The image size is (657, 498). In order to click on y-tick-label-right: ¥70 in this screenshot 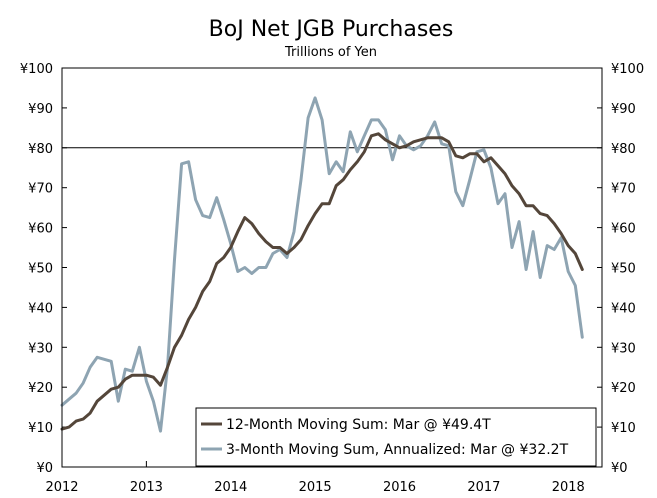, I will do `click(623, 189)`.